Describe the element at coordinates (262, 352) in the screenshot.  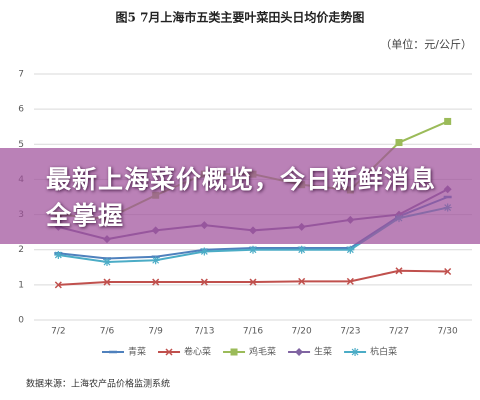
I see `legend-label: 鸡毛菜` at that location.